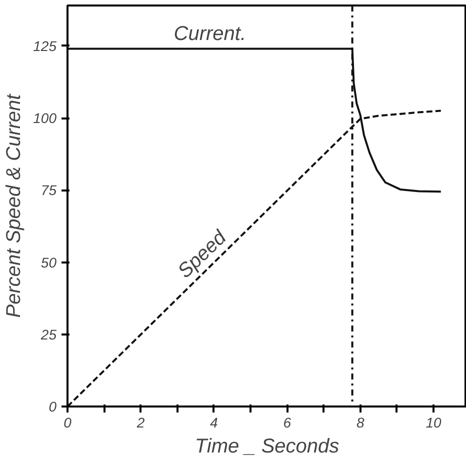 The width and height of the screenshot is (466, 460). Describe the element at coordinates (360, 422) in the screenshot. I see `x-tick-label: 8` at that location.